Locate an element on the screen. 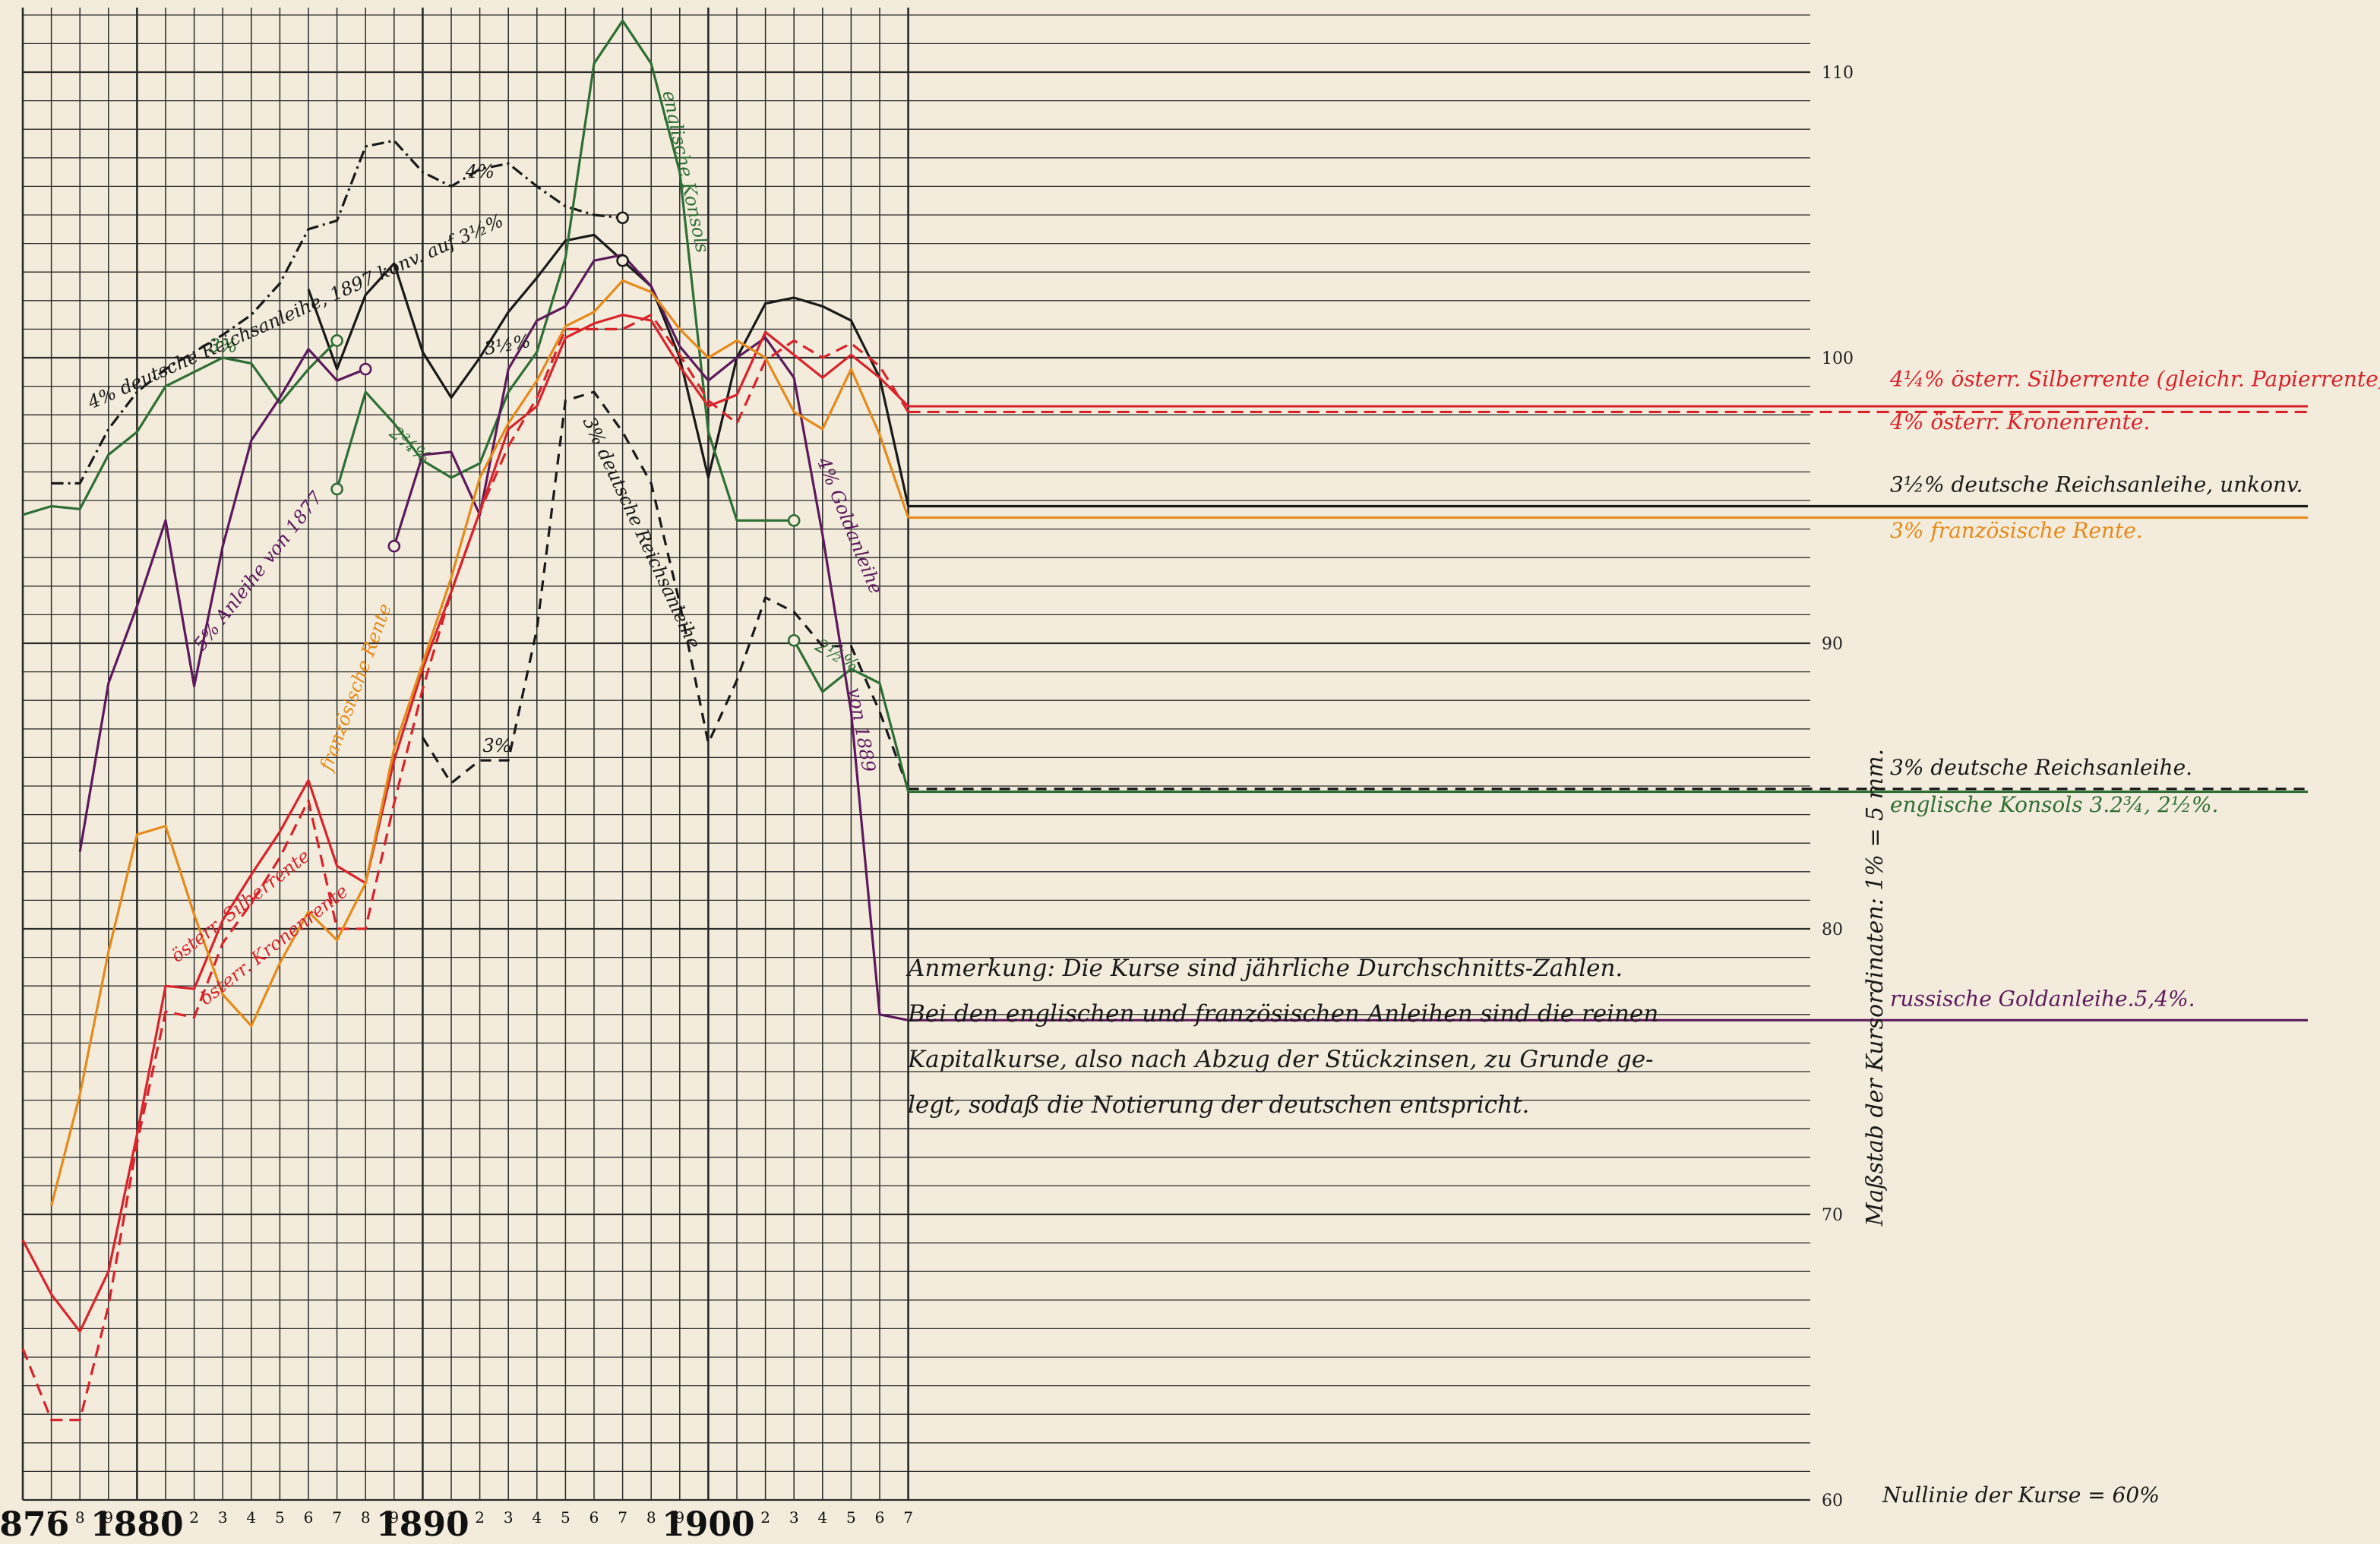 This screenshot has width=2380, height=1544. y-tick-label: 110 is located at coordinates (1838, 73).